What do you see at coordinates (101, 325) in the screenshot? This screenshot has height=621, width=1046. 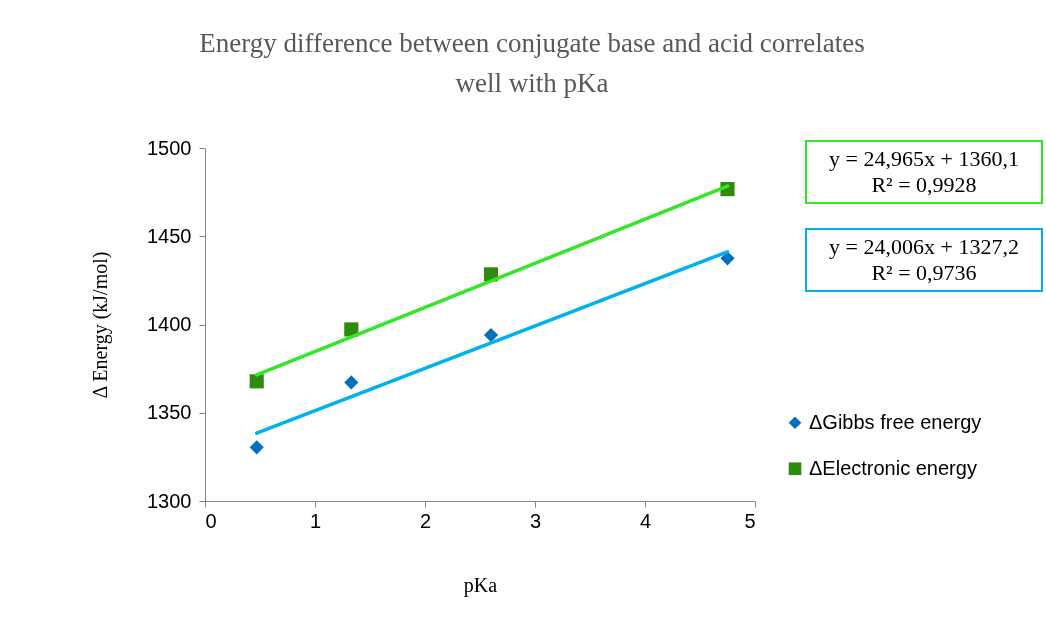 I see `y-axis-title: Δ Energy (kJ/mol)` at bounding box center [101, 325].